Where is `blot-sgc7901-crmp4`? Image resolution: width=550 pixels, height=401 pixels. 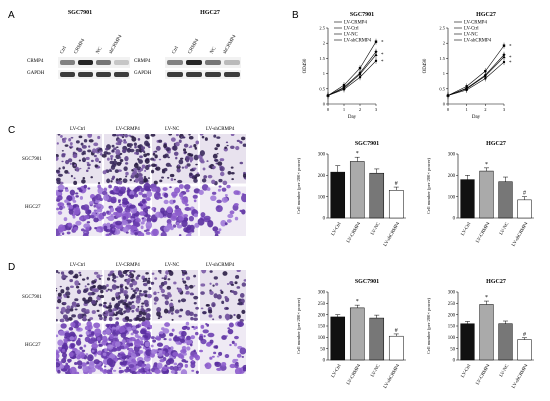 blot-sgc7901-crmp4 is located at coordinates (94, 62).